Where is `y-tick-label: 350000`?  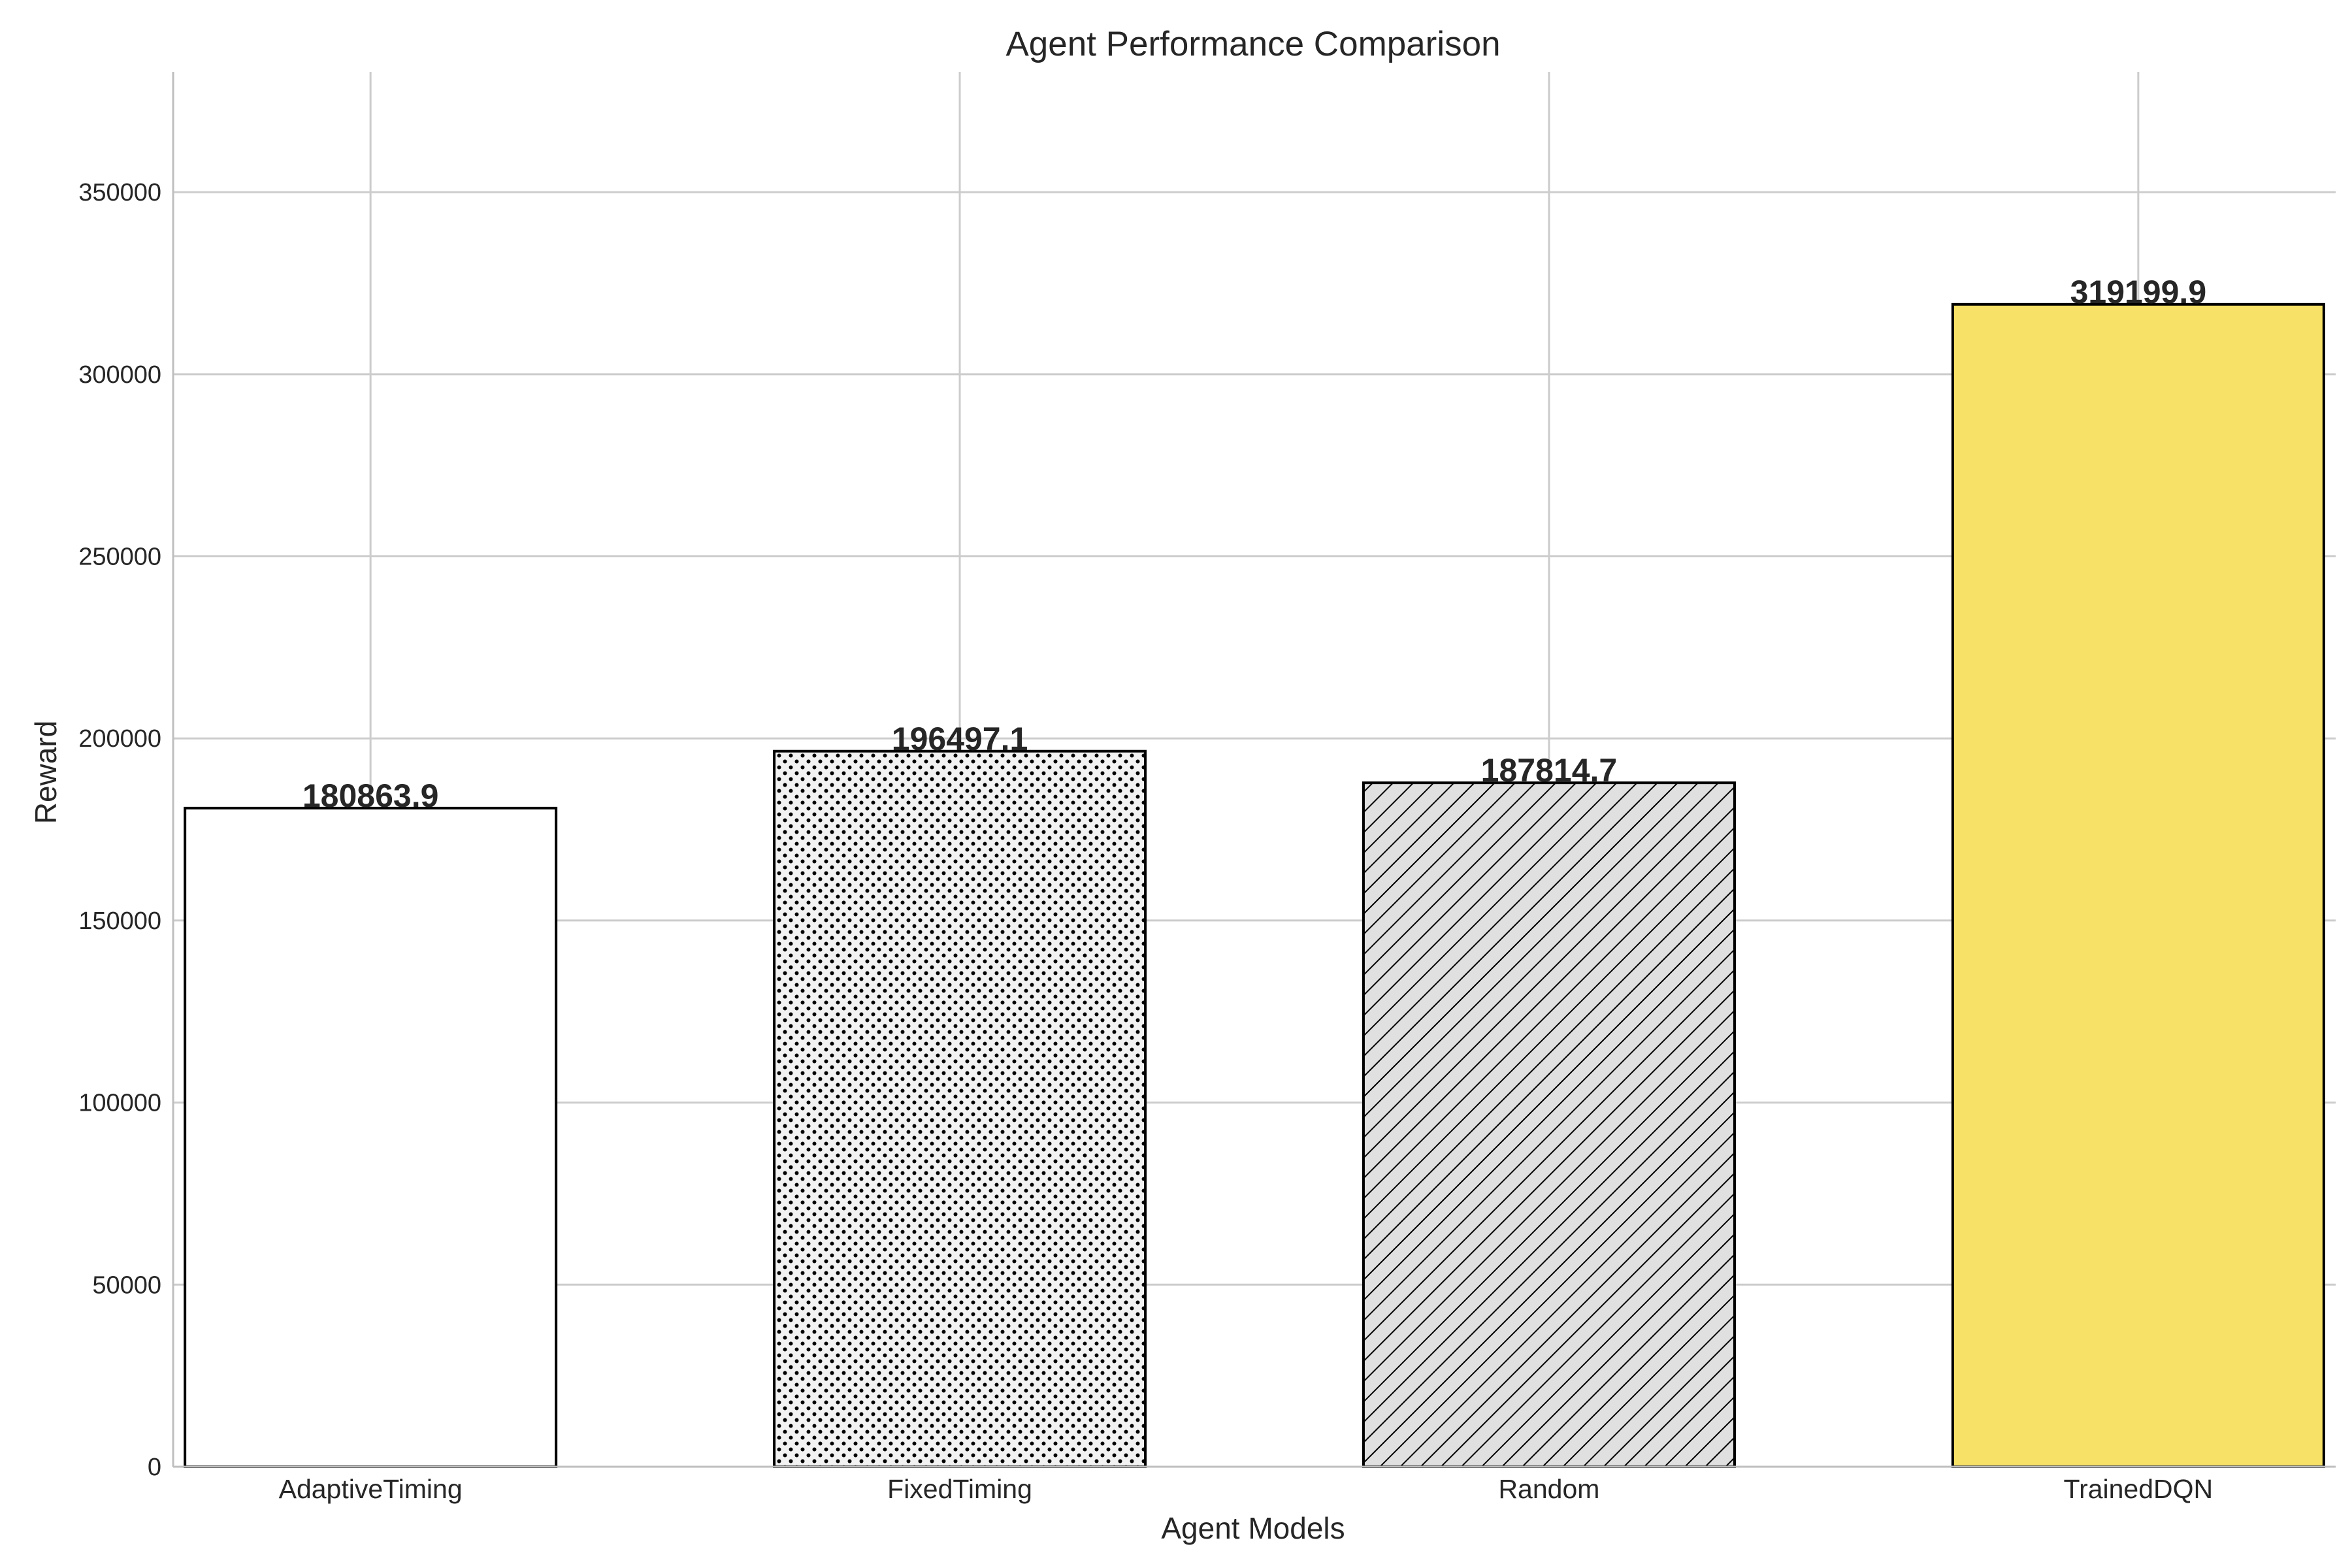
y-tick-label: 350000 is located at coordinates (119, 192).